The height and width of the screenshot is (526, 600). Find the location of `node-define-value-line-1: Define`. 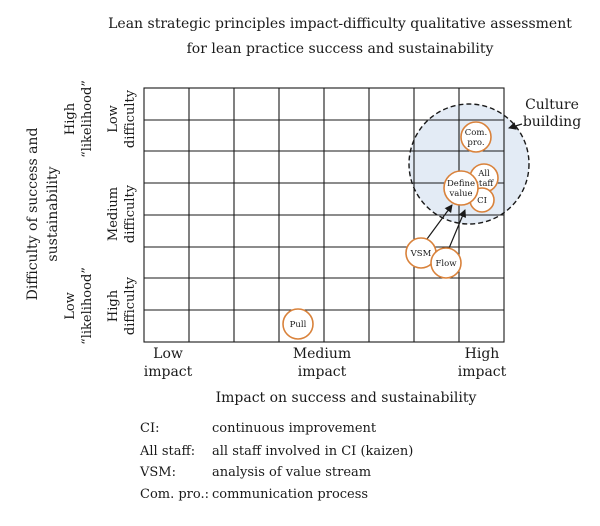

node-define-value-line-1: Define is located at coordinates (461, 184).